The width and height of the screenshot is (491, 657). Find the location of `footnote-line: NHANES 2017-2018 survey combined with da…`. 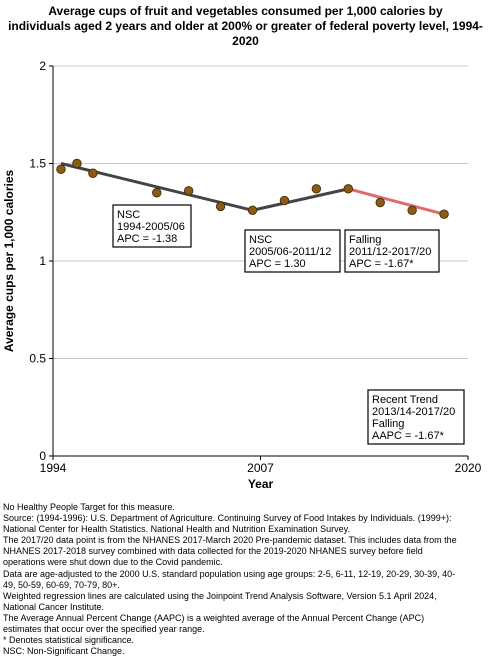

footnote-line: NHANES 2017-2018 survey combined with da… is located at coordinates (213, 551).